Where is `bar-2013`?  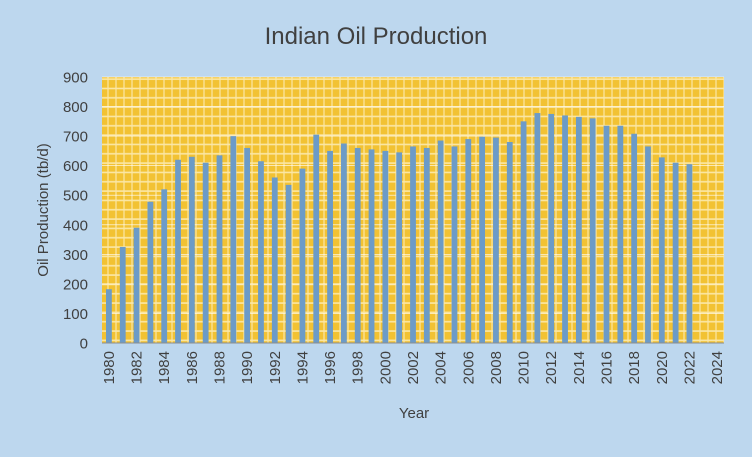
bar-2013 is located at coordinates (565, 229).